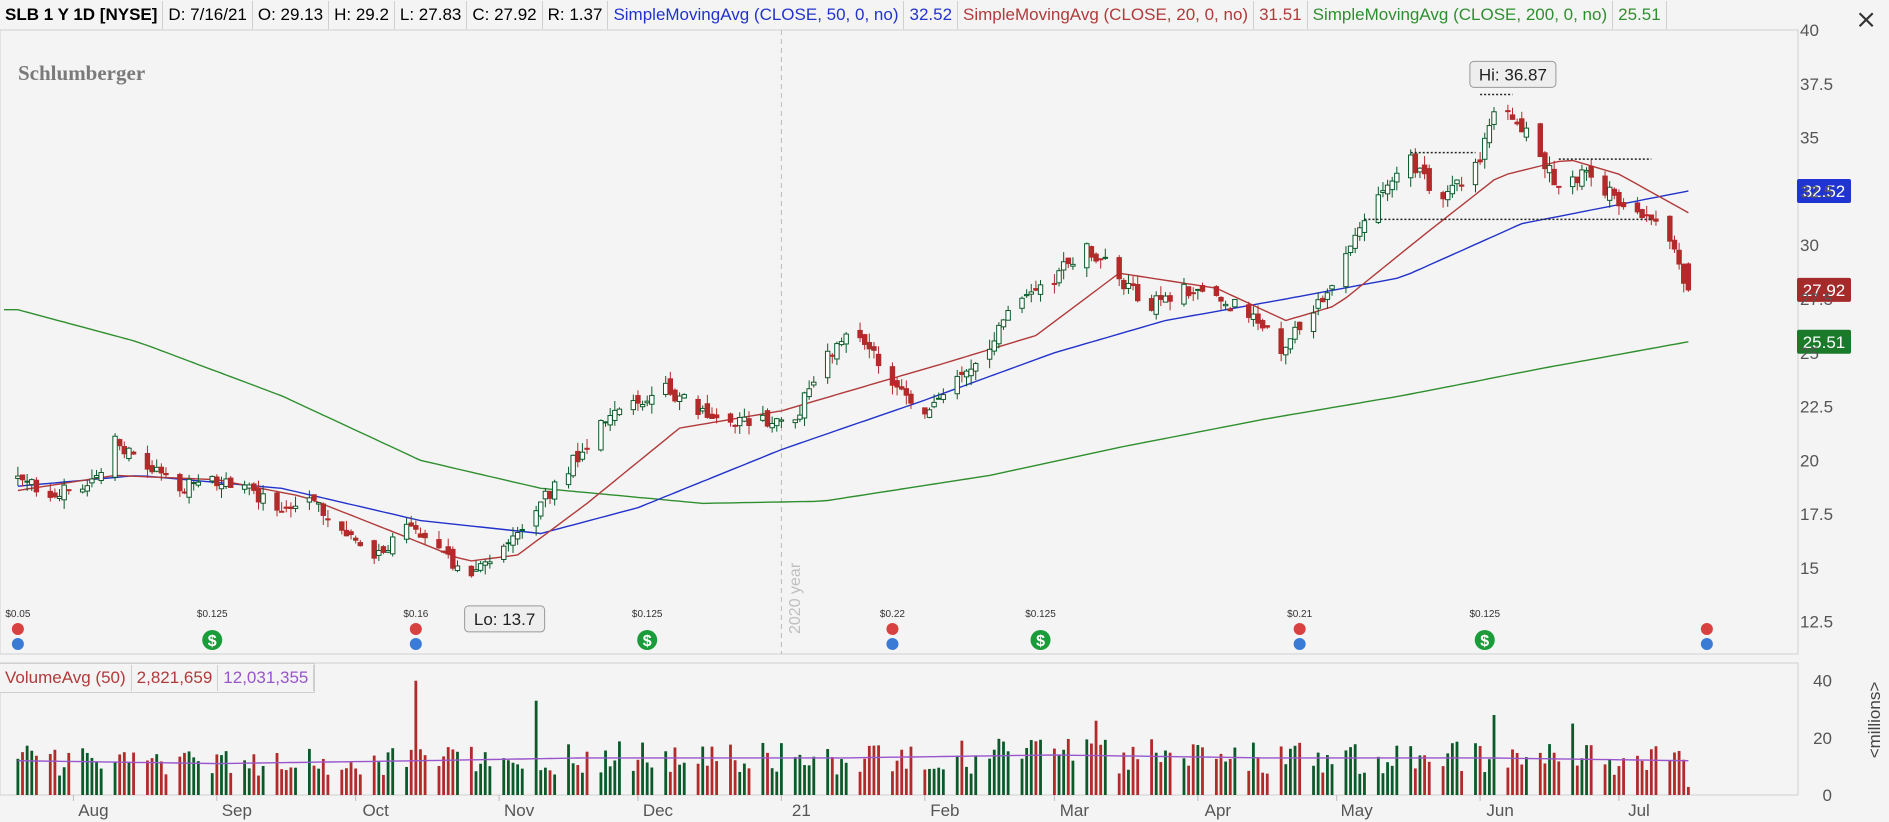 This screenshot has width=1889, height=822. What do you see at coordinates (208, 15) in the screenshot?
I see `date-readout: D: 7/16/21` at bounding box center [208, 15].